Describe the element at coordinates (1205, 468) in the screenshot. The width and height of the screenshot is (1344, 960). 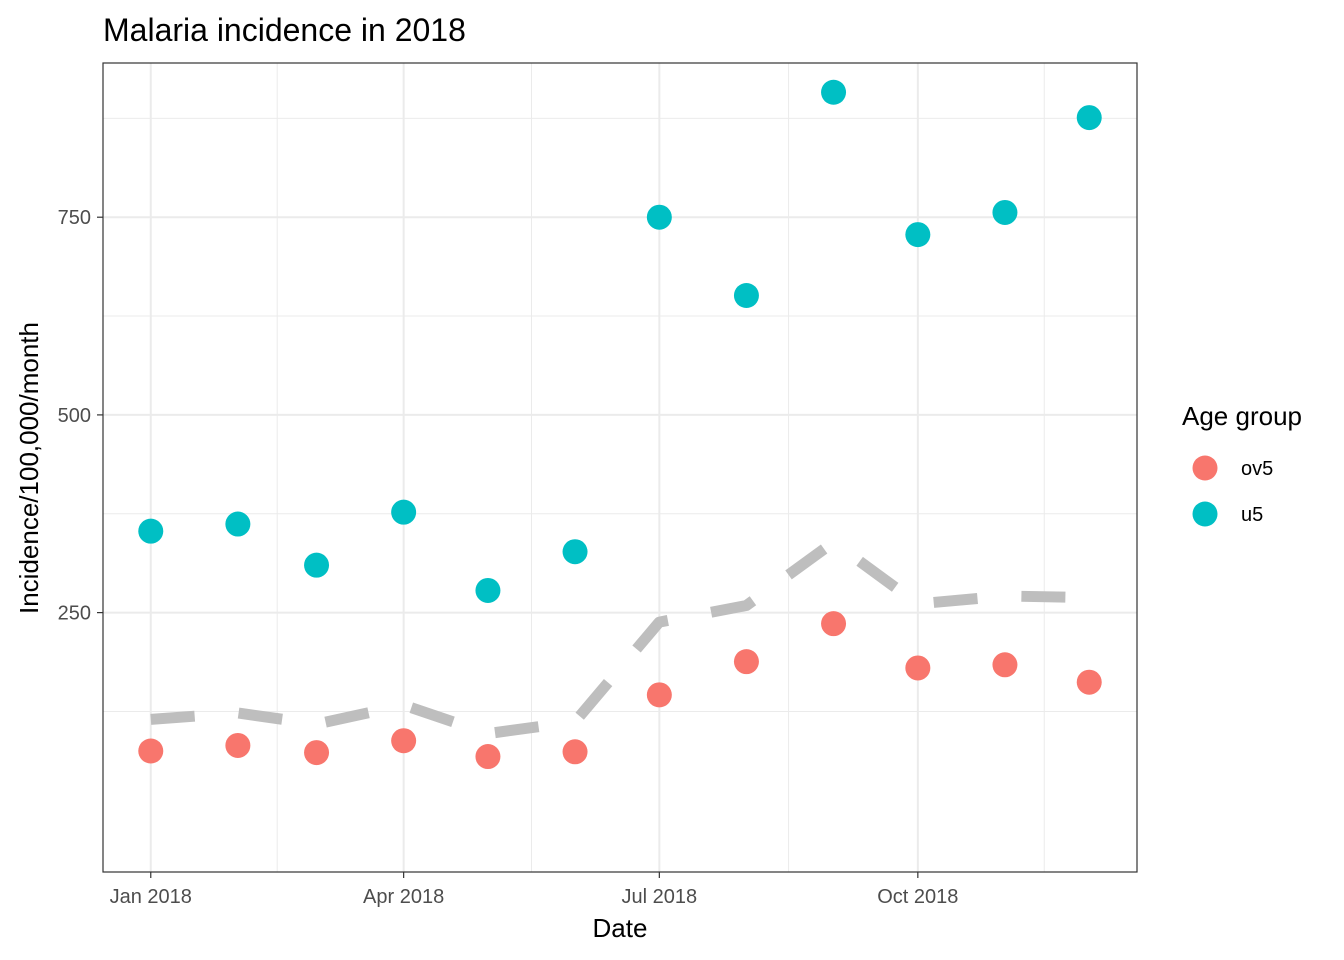
I see `legend-key-ov5` at that location.